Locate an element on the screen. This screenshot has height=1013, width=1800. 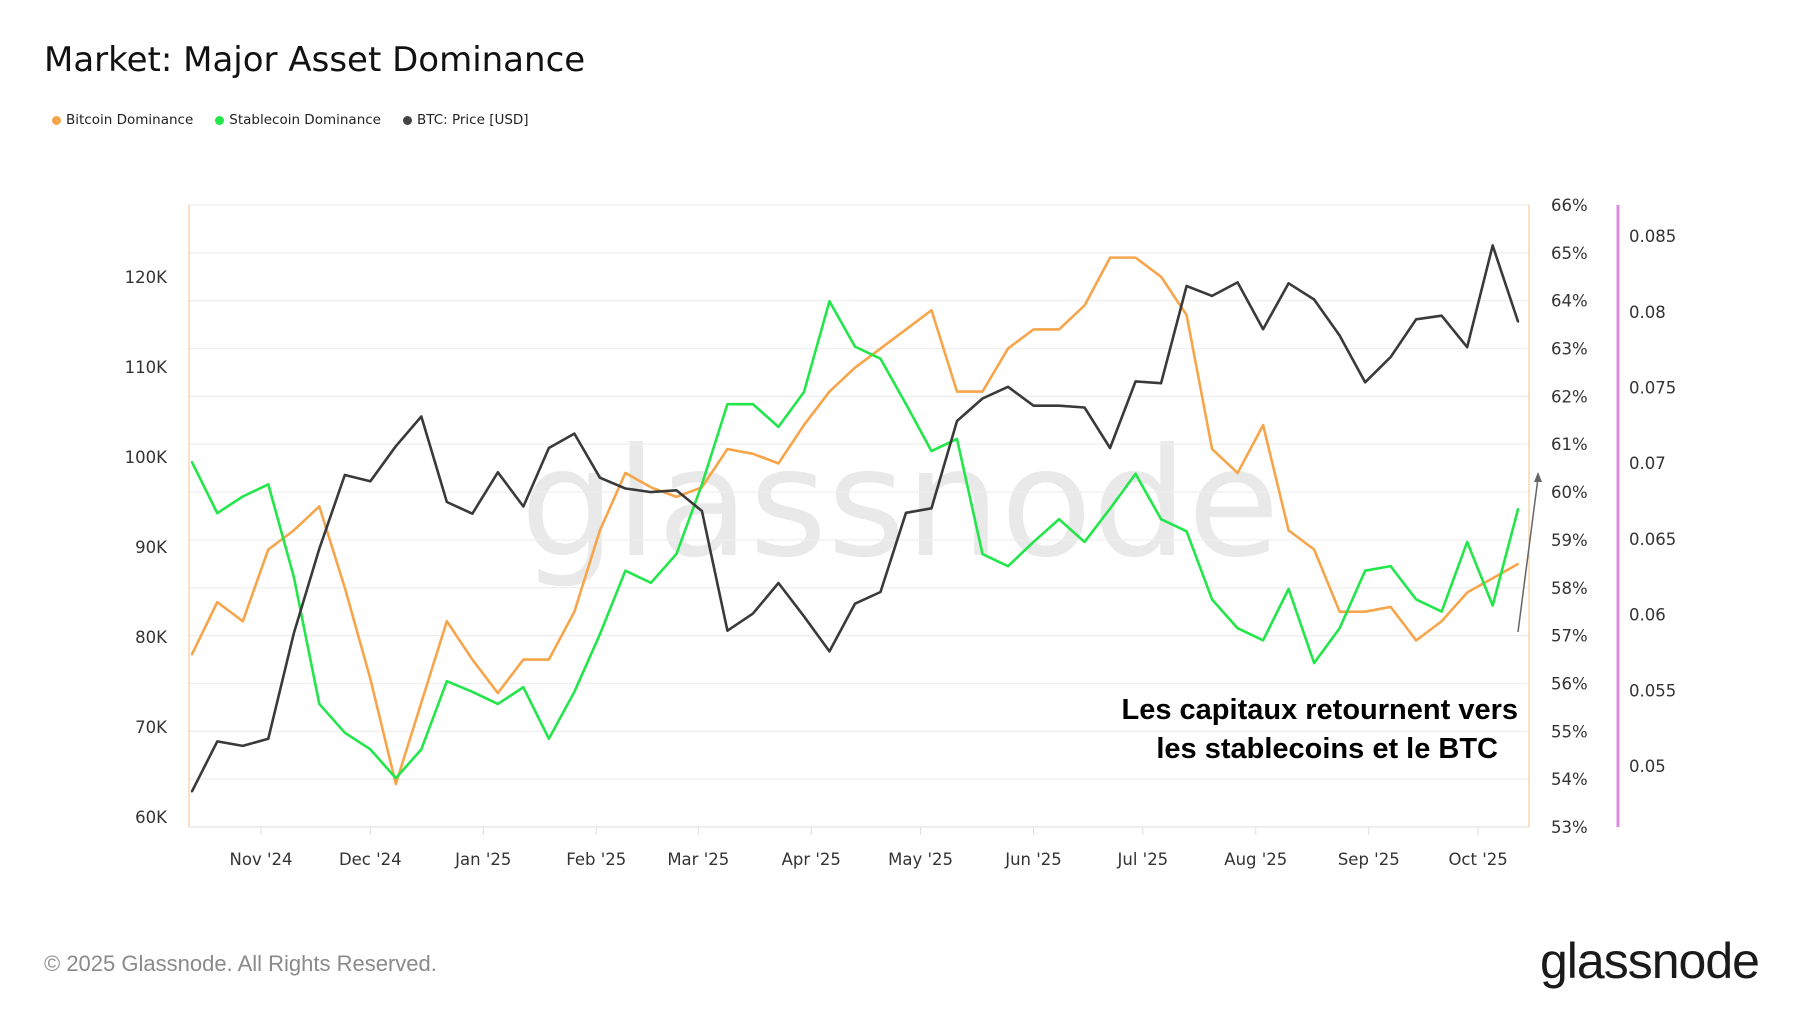
right-axis-tick-label: 56% is located at coordinates (1569, 683).